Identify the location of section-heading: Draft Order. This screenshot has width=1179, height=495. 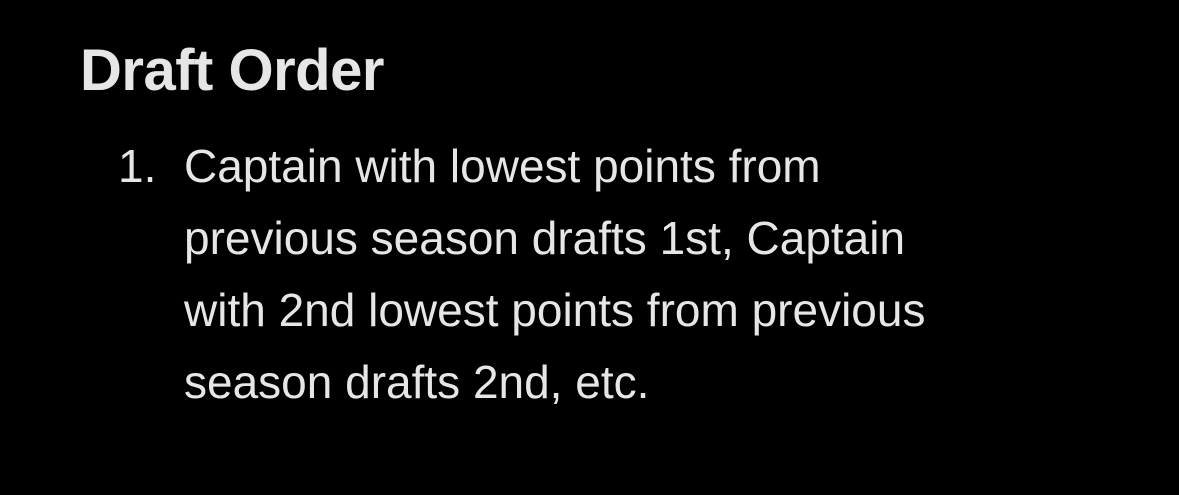
(232, 70).